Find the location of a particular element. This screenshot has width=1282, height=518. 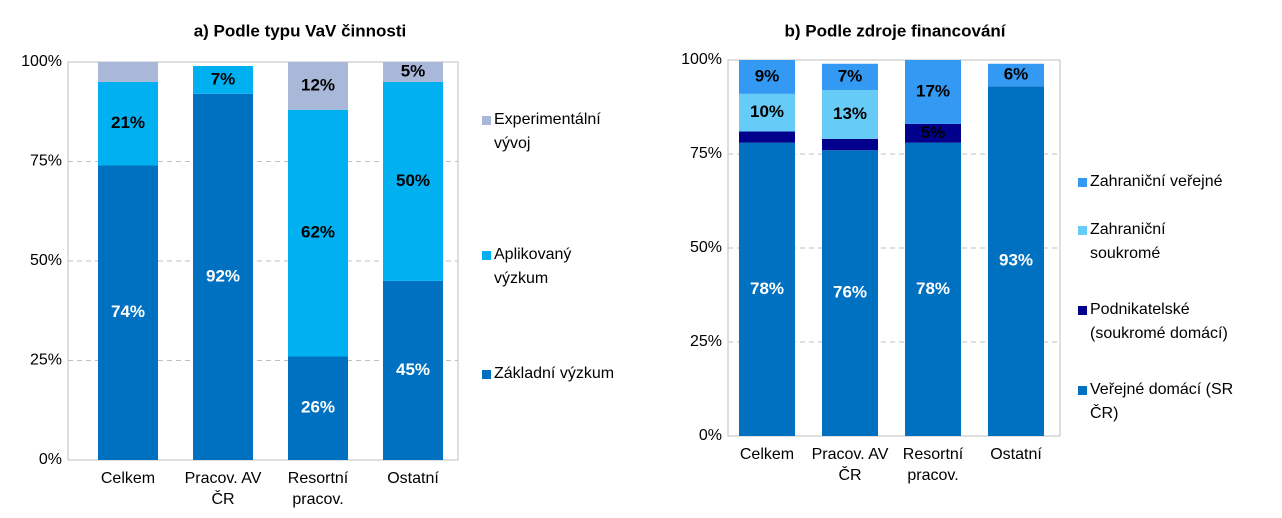

value-label: 62% is located at coordinates (318, 232).